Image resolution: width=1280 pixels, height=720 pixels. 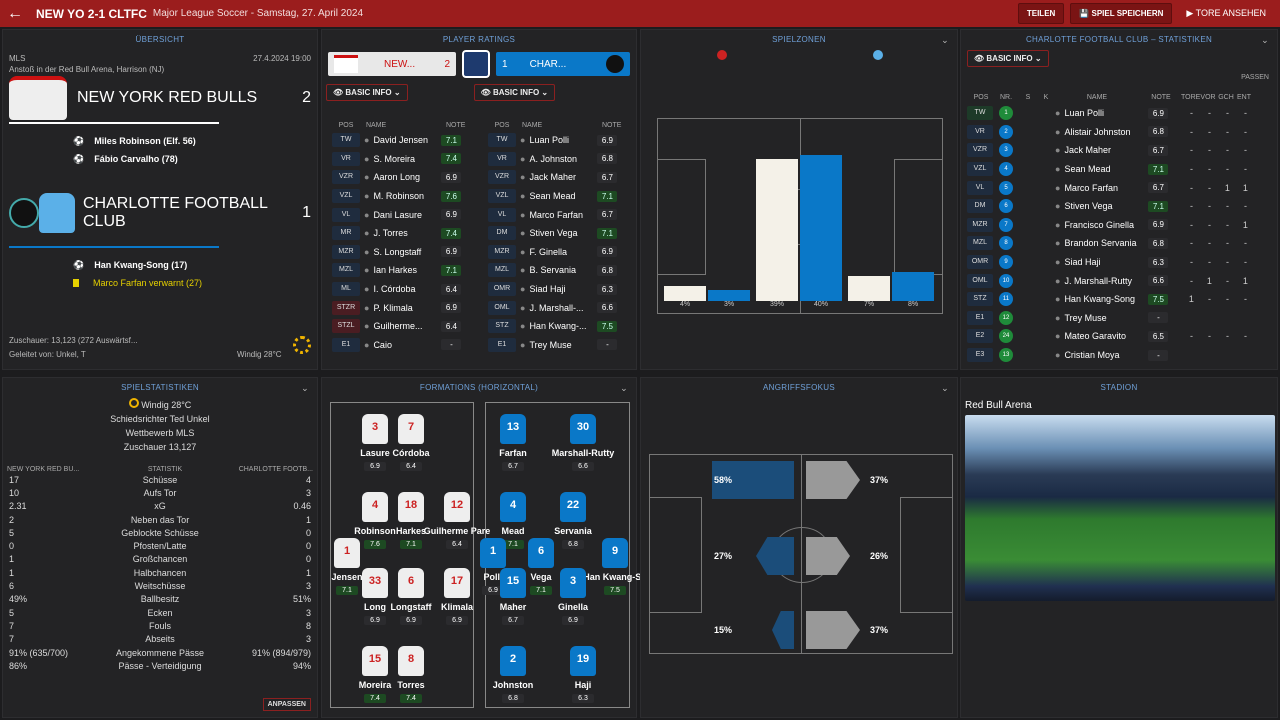 I want to click on stats-row: VR 2 ● Alistair Johnston 6.8 - - - -, so click(x=1120, y=132).